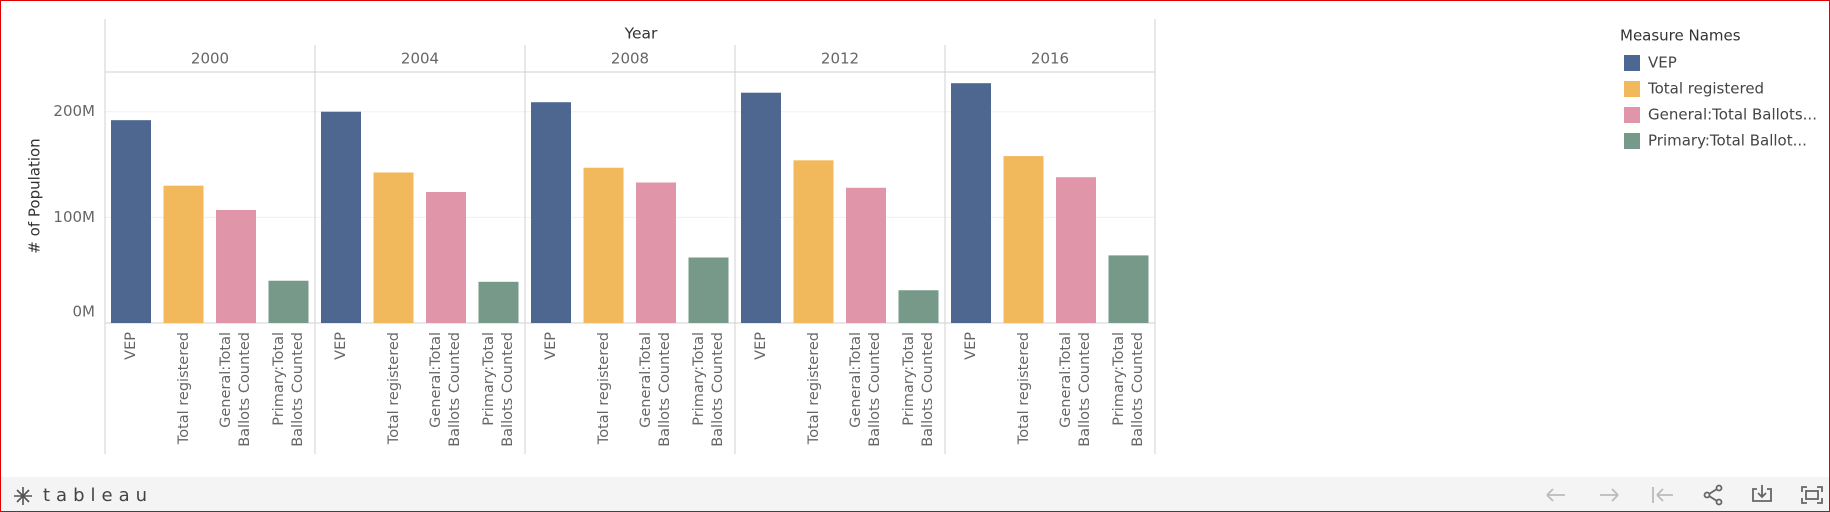  I want to click on download, so click(1762, 493).